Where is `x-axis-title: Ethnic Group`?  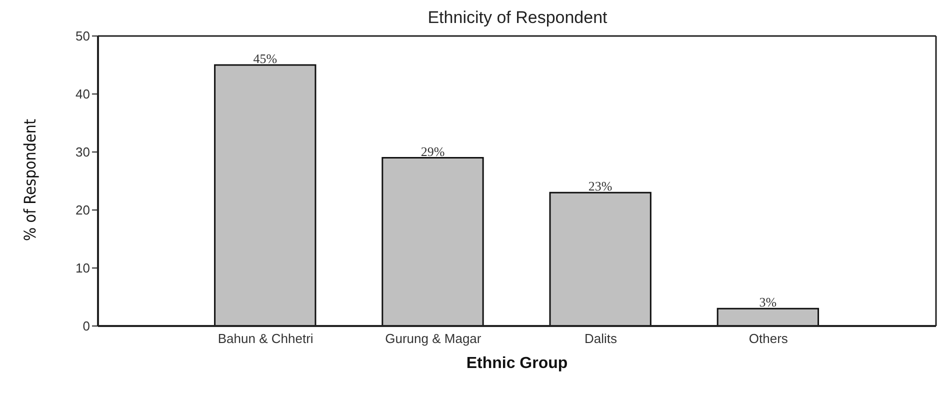 x-axis-title: Ethnic Group is located at coordinates (517, 363).